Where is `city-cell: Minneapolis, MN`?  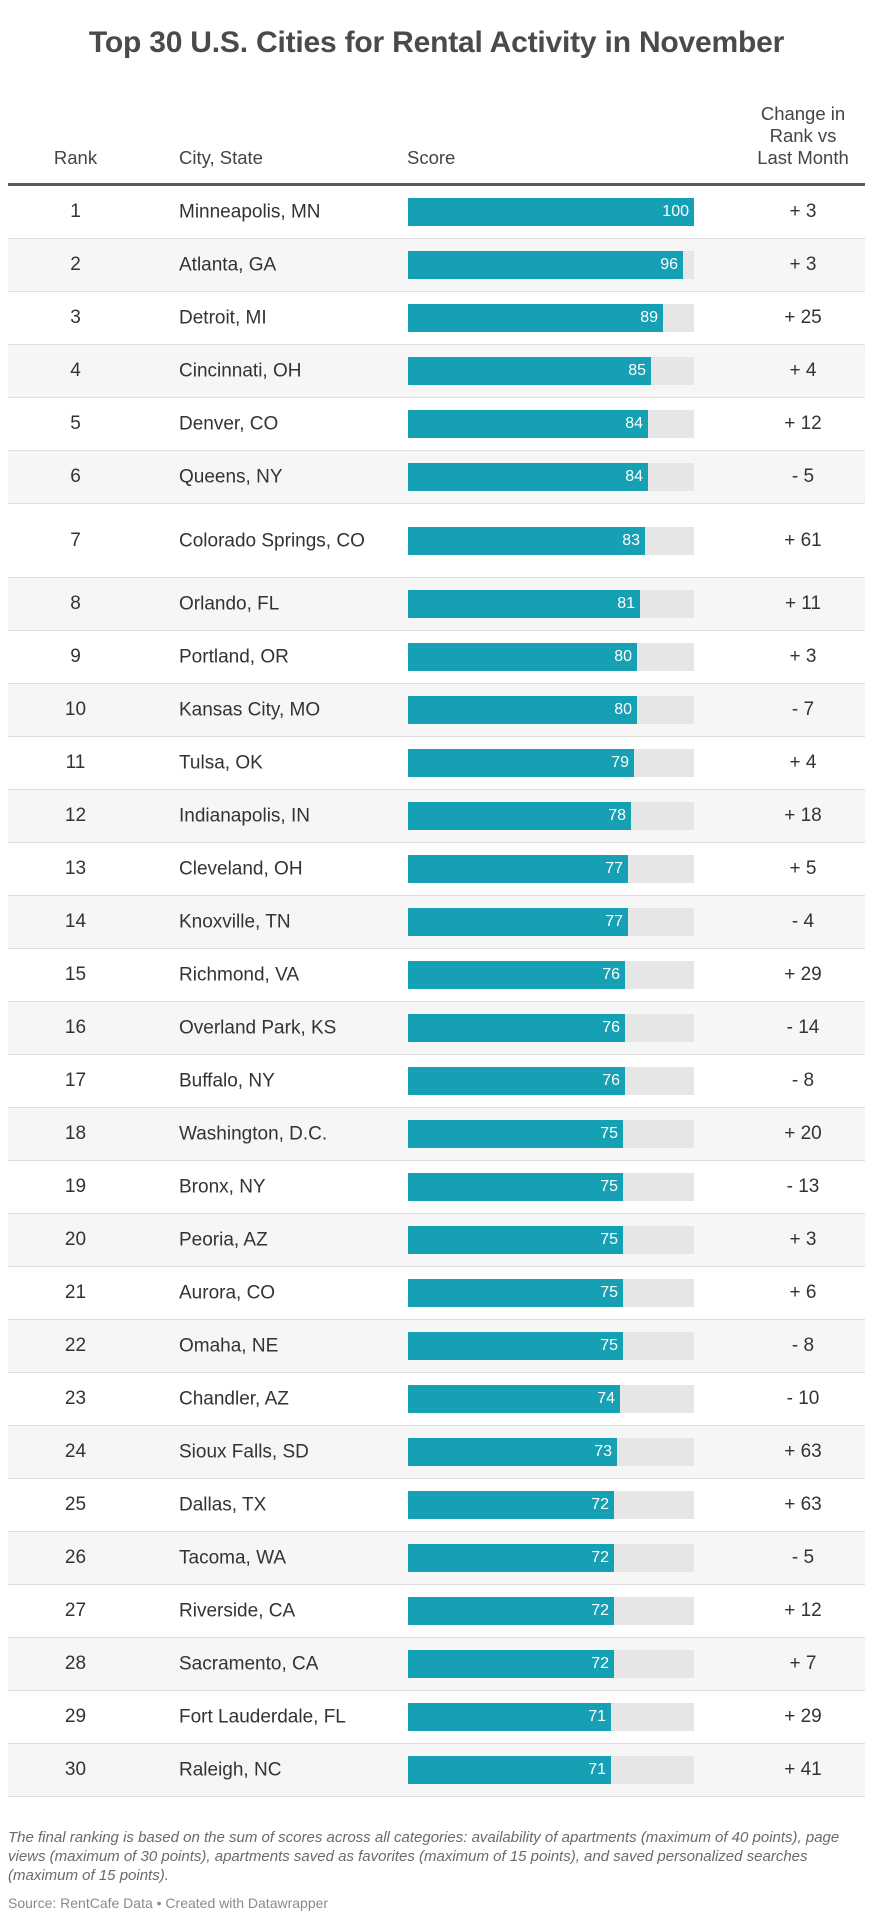
city-cell: Minneapolis, MN is located at coordinates (250, 212).